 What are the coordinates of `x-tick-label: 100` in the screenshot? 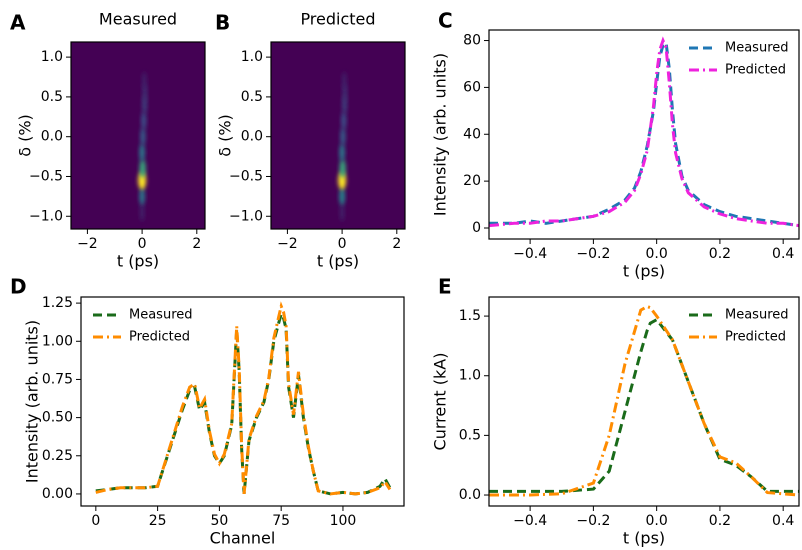 It's located at (343, 521).